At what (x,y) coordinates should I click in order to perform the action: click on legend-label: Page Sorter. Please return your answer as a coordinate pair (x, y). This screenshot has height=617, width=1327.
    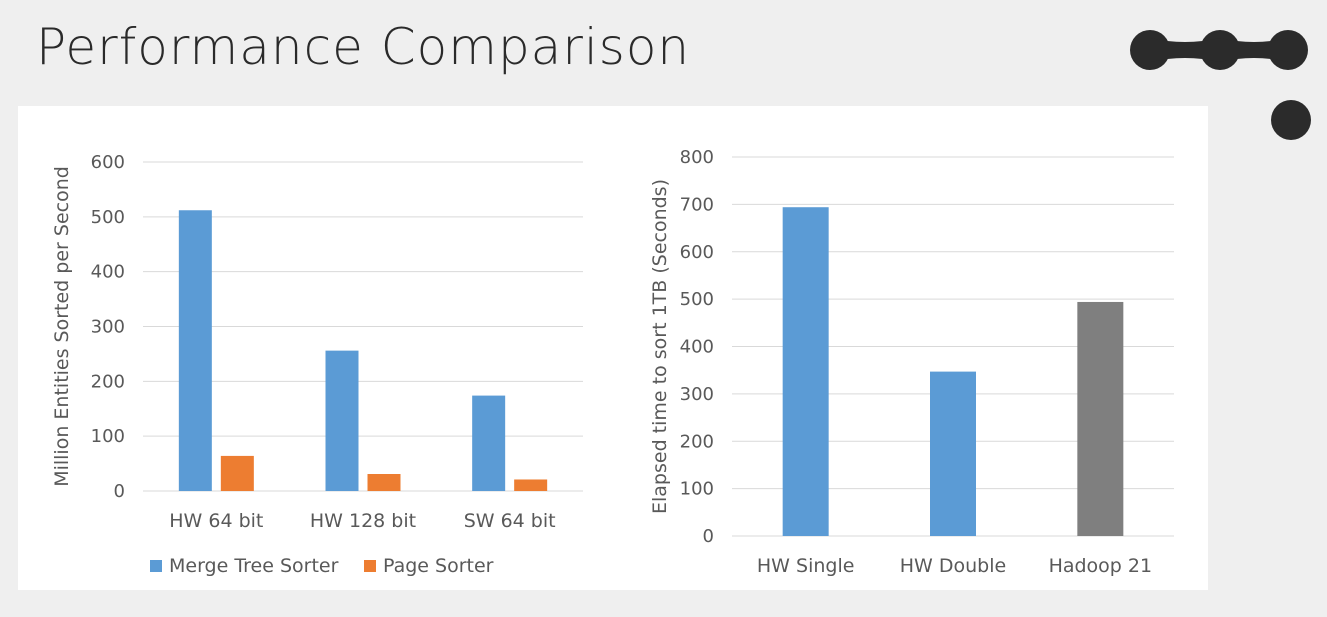
    Looking at the image, I should click on (438, 566).